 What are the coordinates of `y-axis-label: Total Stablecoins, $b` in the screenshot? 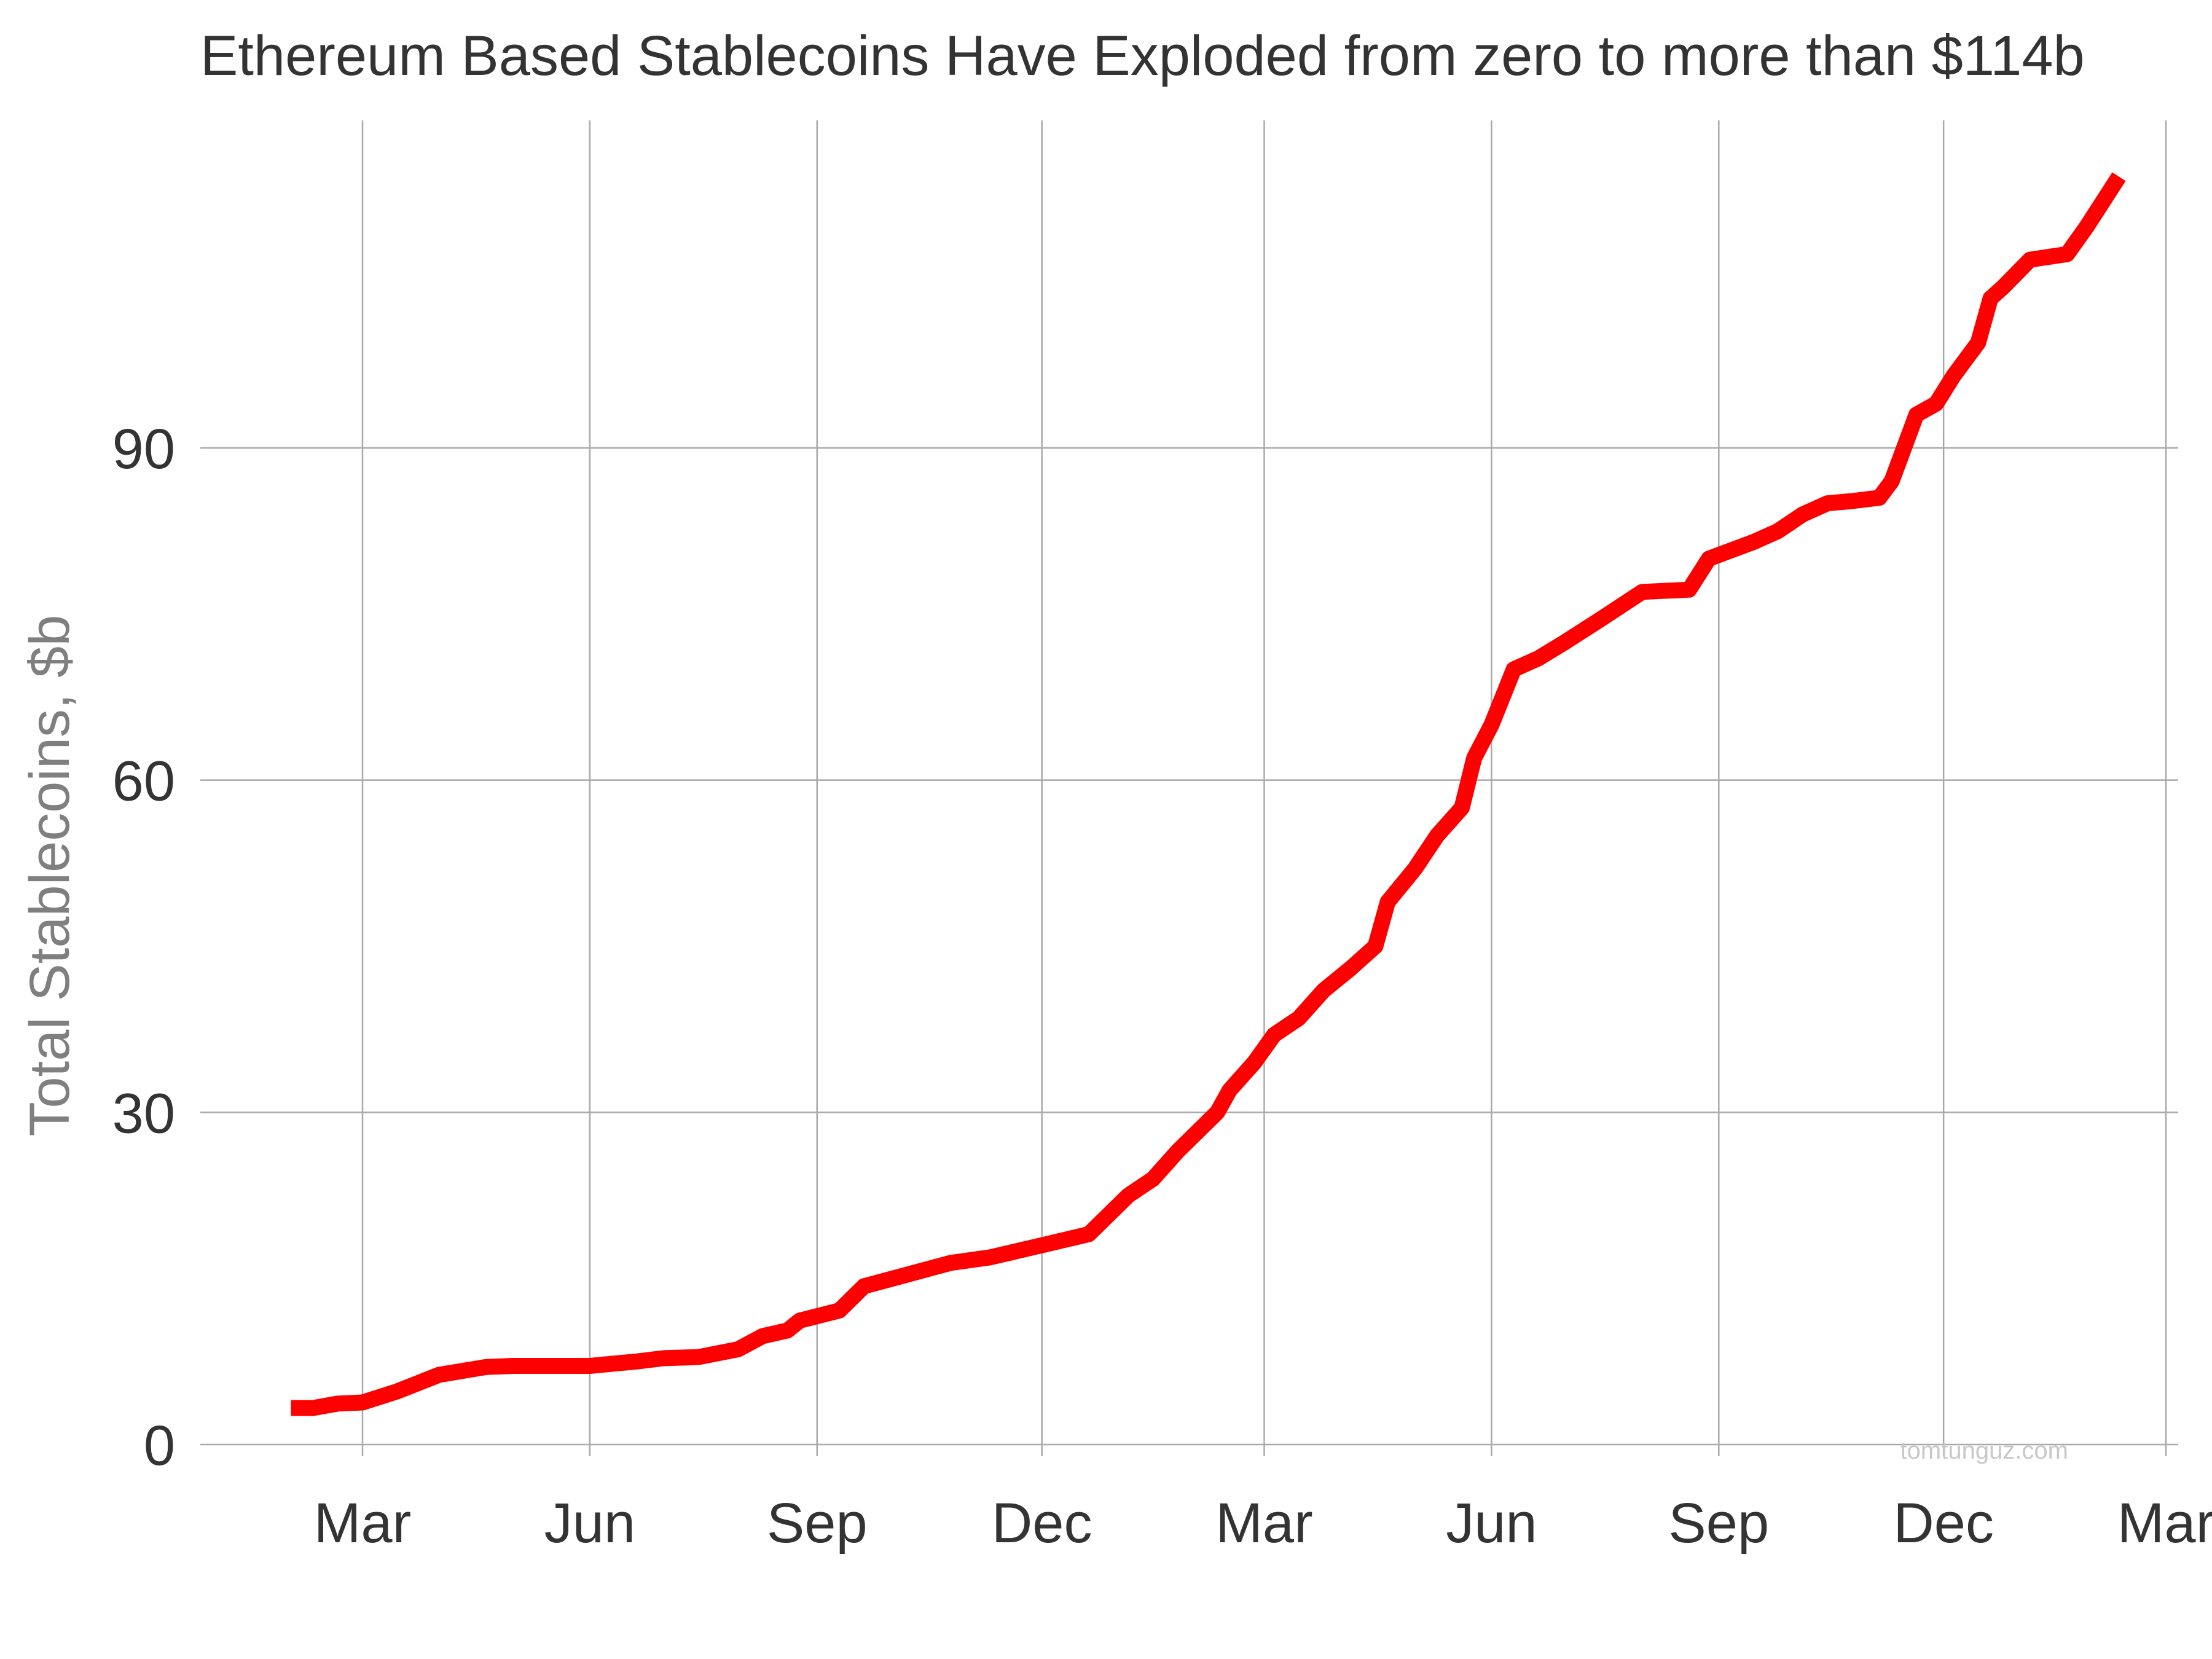 It's located at (49, 876).